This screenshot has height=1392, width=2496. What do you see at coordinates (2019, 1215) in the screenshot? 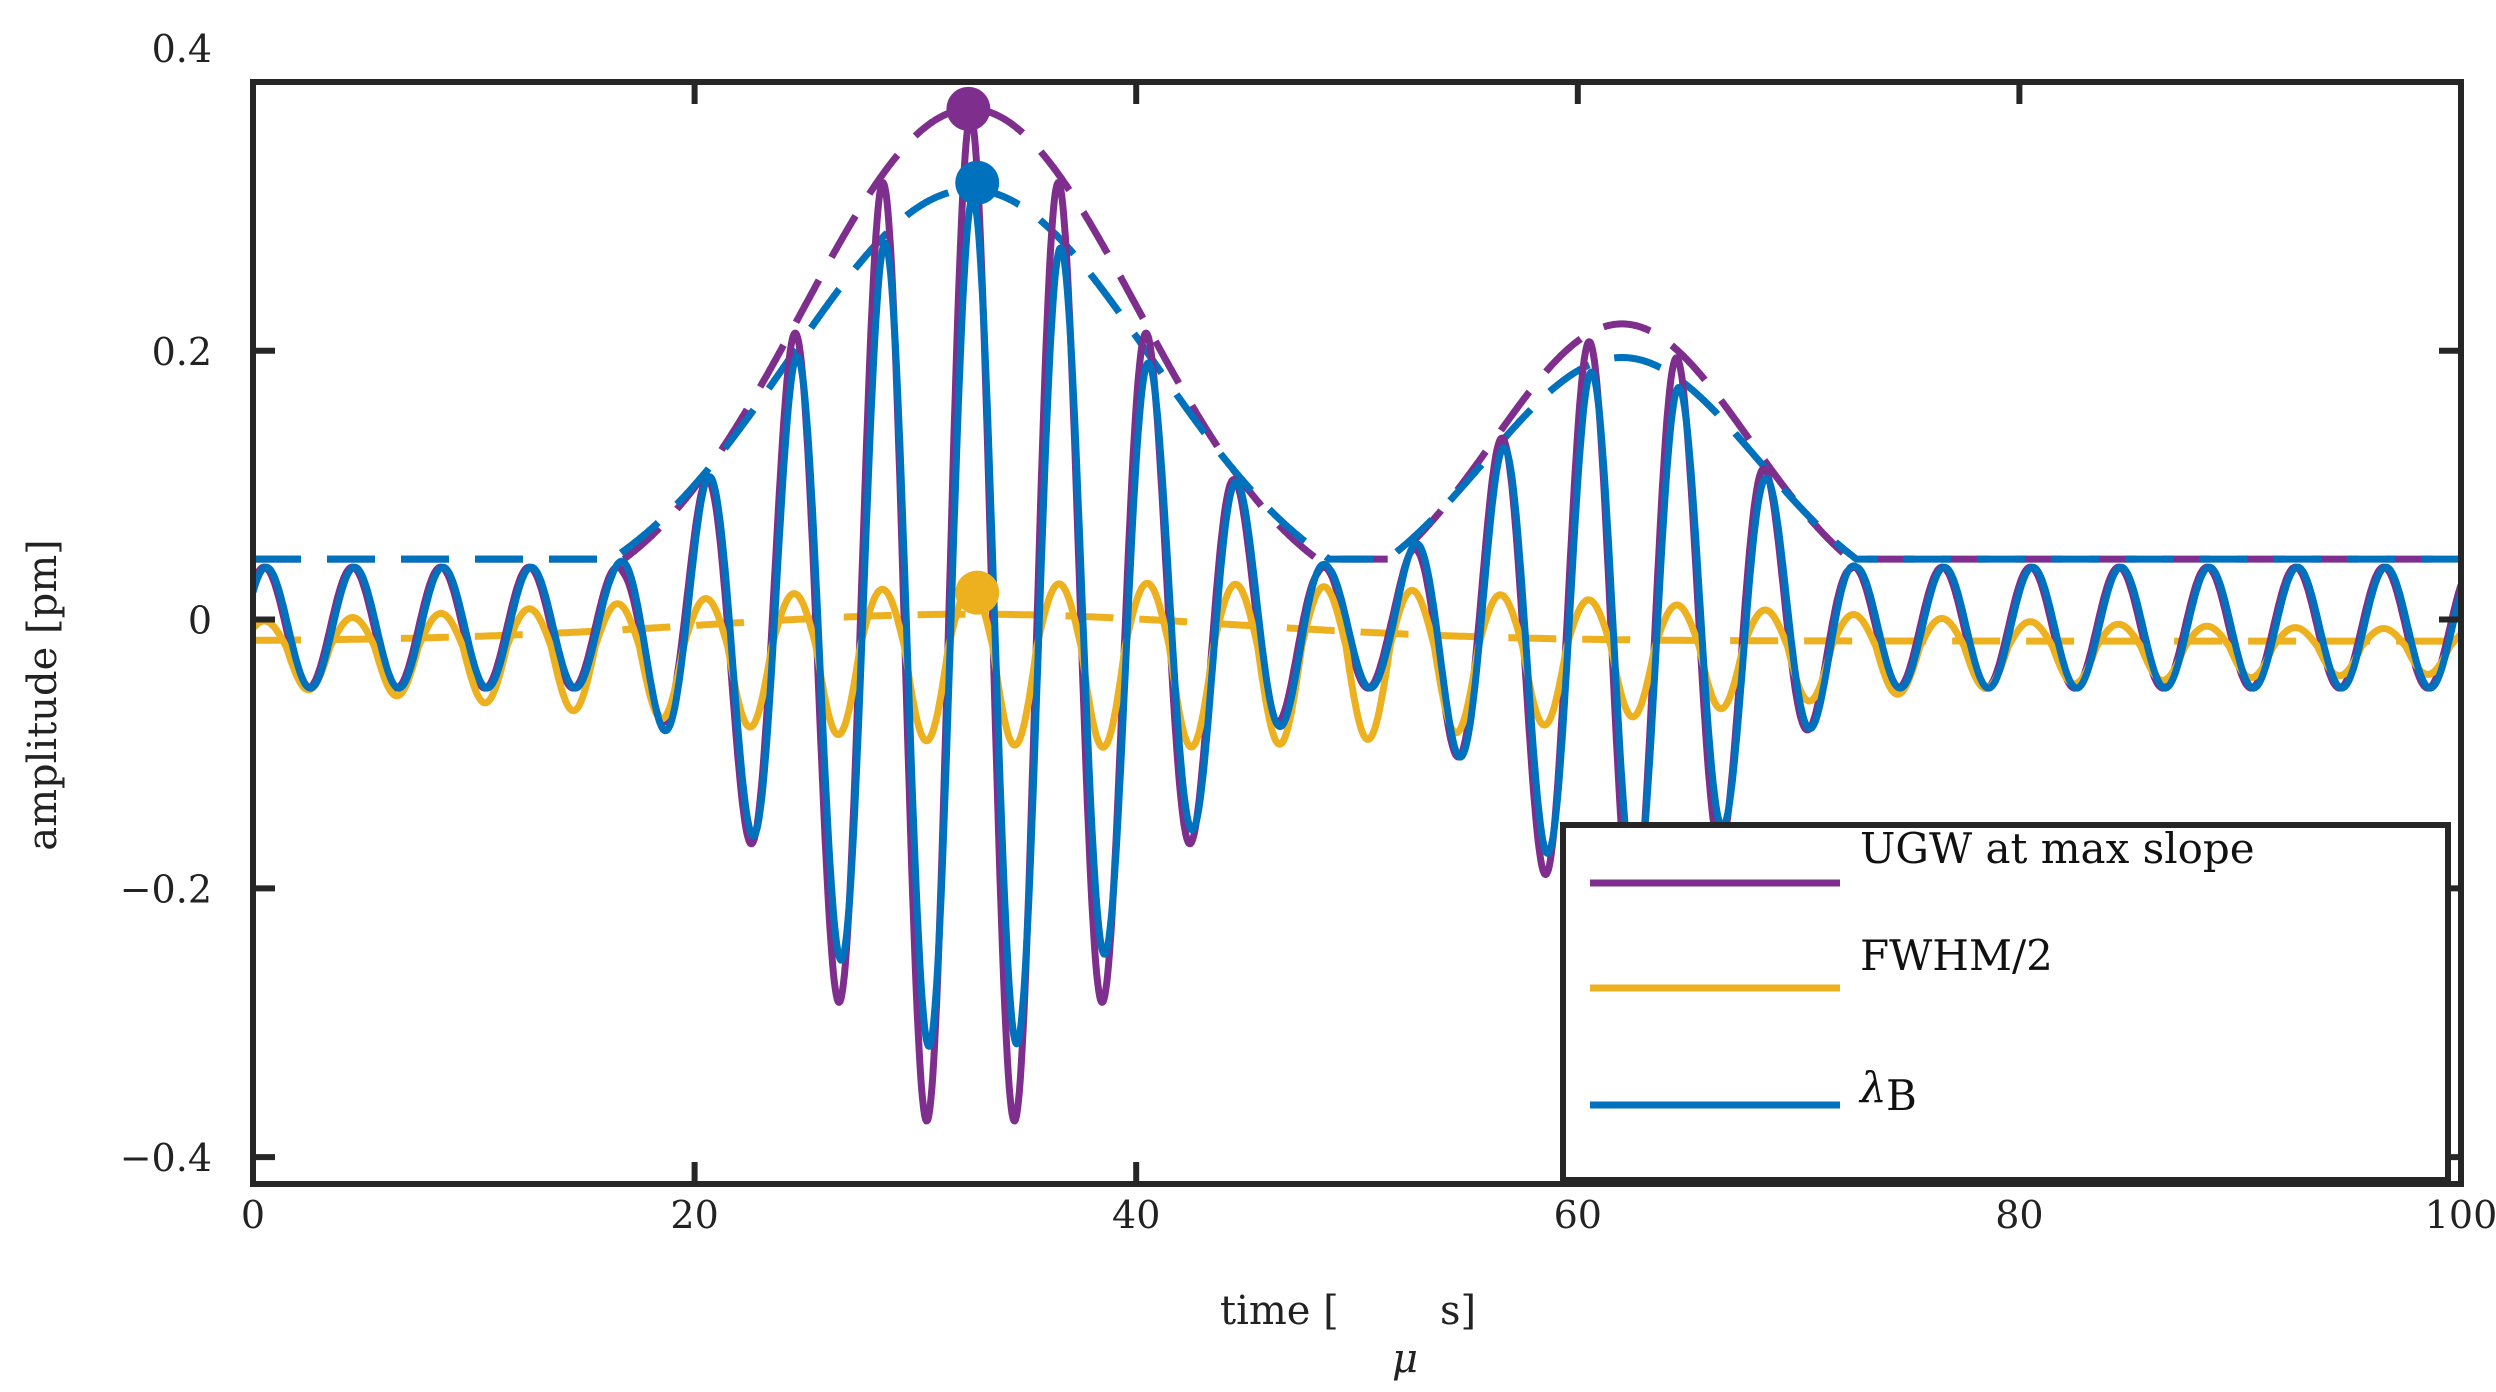
I see `x-tick-label: 80` at bounding box center [2019, 1215].